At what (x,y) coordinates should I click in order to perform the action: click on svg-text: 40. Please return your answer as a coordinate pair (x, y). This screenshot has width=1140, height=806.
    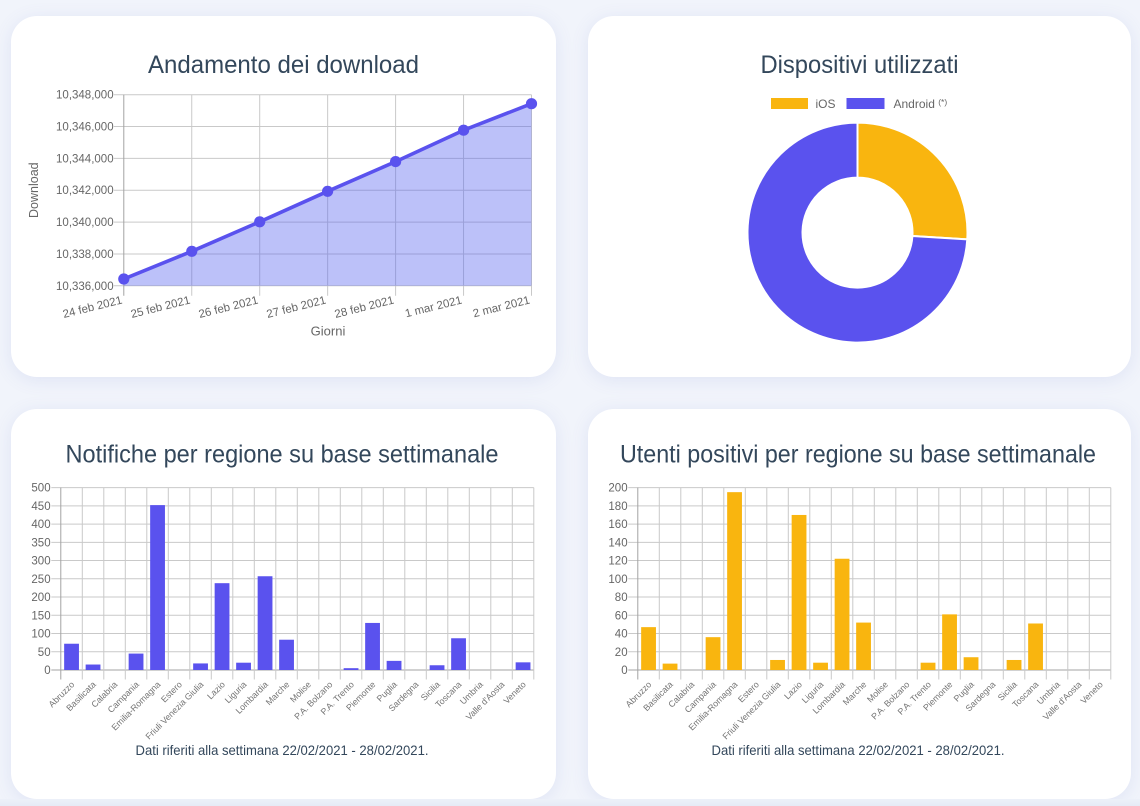
    Looking at the image, I should click on (621, 635).